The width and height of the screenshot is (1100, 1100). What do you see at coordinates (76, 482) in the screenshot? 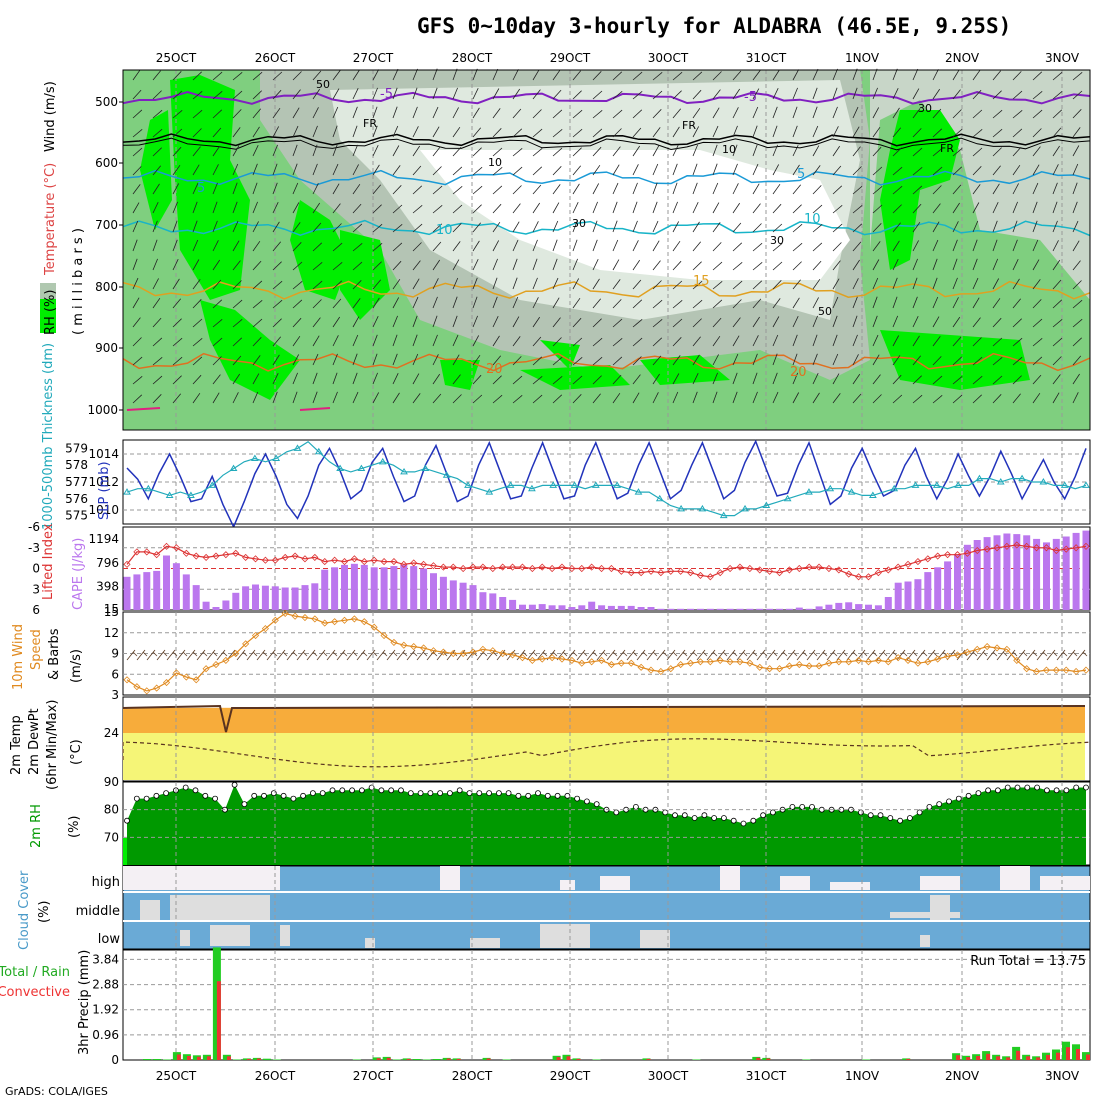
I see `thickness-tick: 577` at bounding box center [76, 482].